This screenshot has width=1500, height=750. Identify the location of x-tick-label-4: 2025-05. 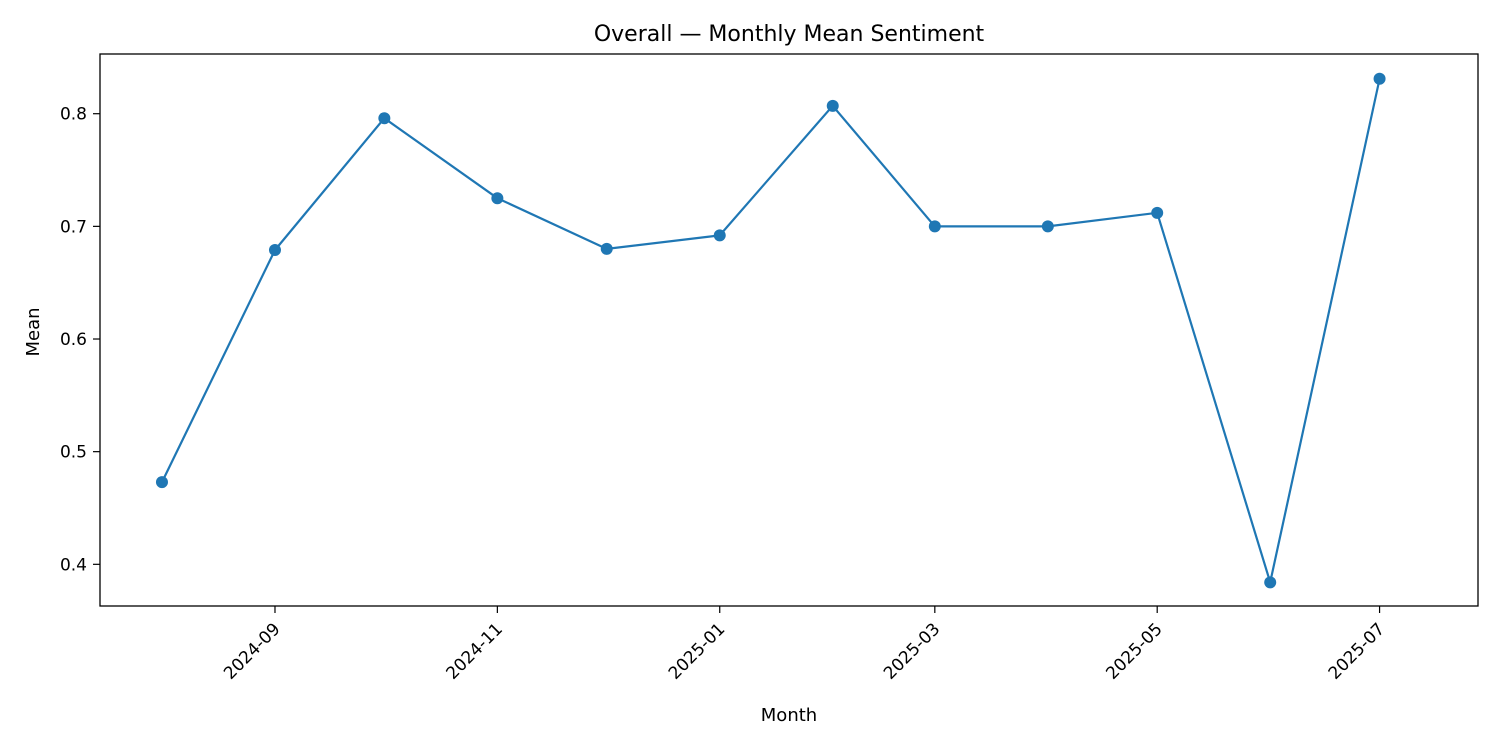
(1134, 651).